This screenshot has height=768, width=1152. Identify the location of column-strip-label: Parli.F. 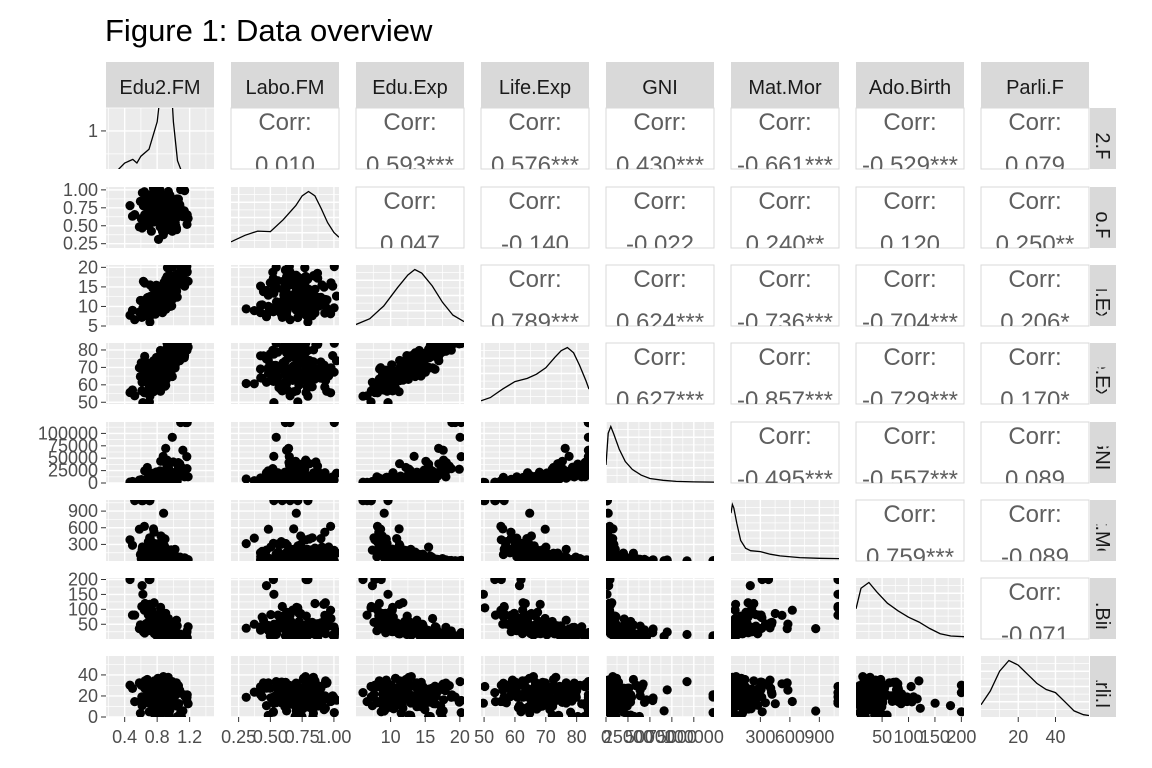
(1035, 88).